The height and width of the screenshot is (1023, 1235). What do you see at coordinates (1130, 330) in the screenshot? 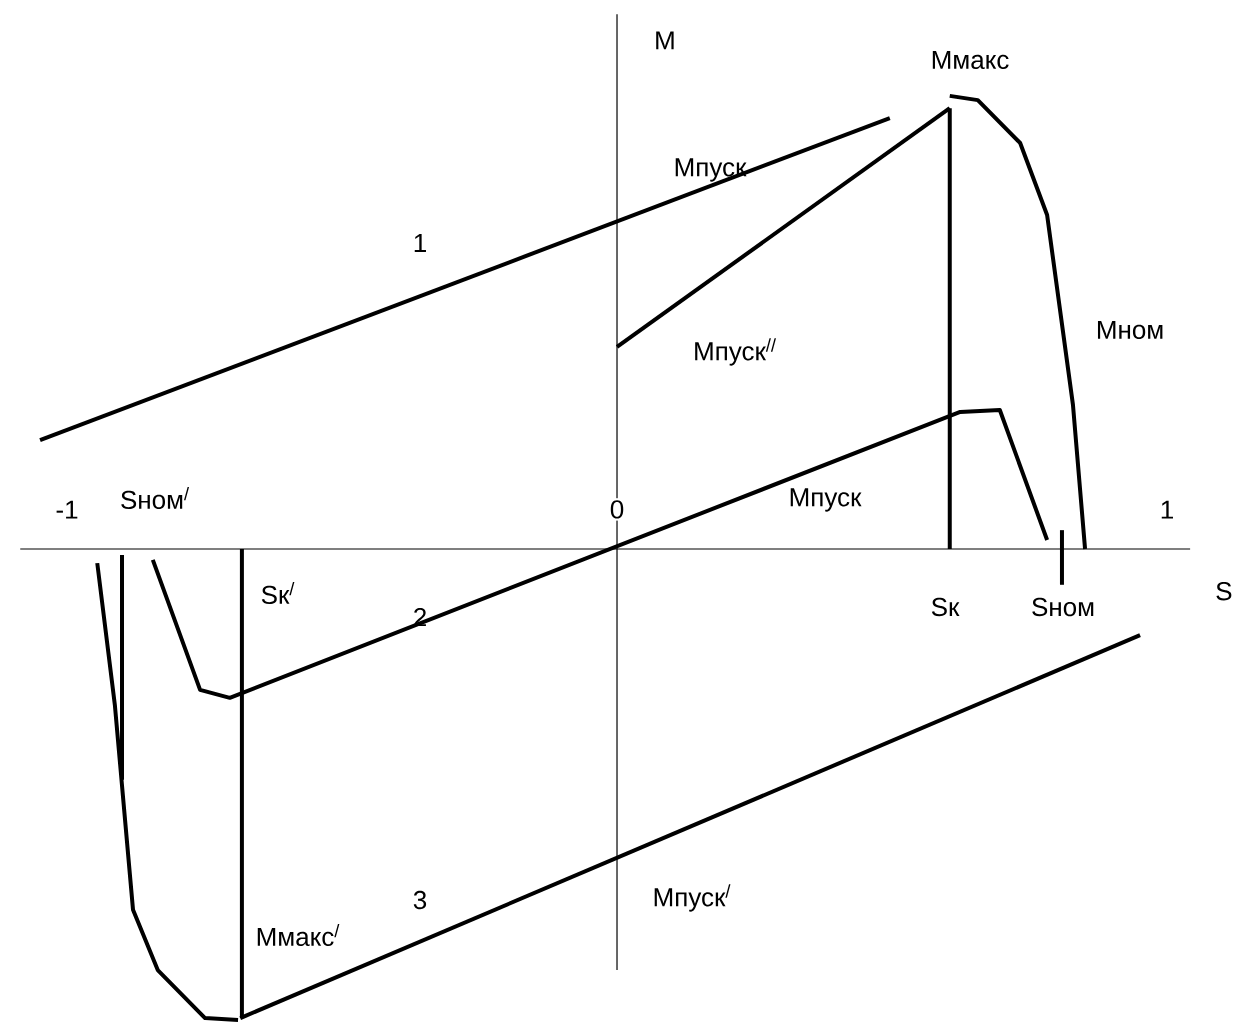
I see `annotation: Мном` at bounding box center [1130, 330].